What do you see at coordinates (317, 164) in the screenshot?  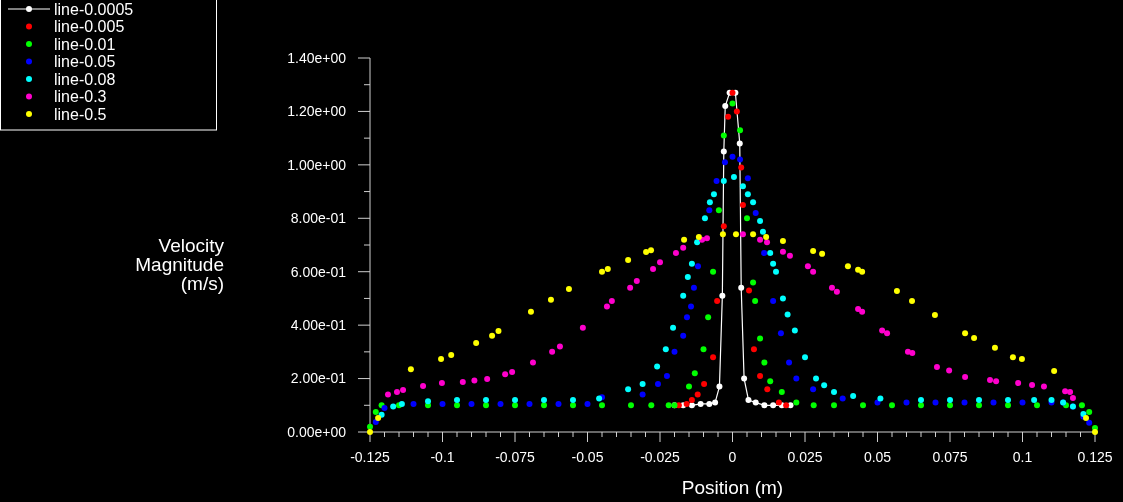 I see `y-tick-label: 1.00e+00` at bounding box center [317, 164].